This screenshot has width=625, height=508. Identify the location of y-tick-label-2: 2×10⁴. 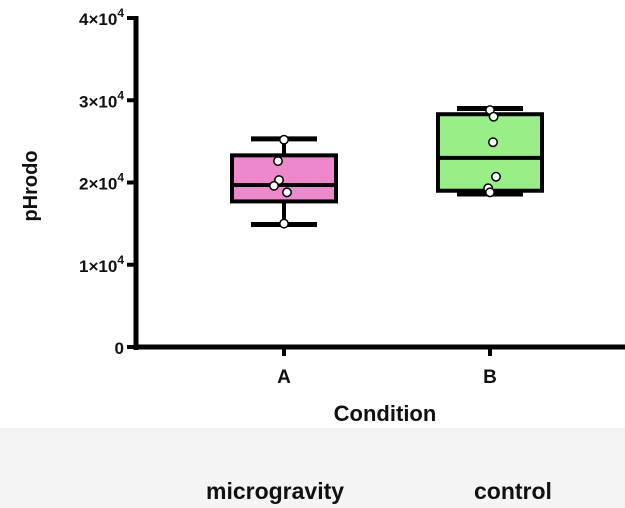
(101, 182).